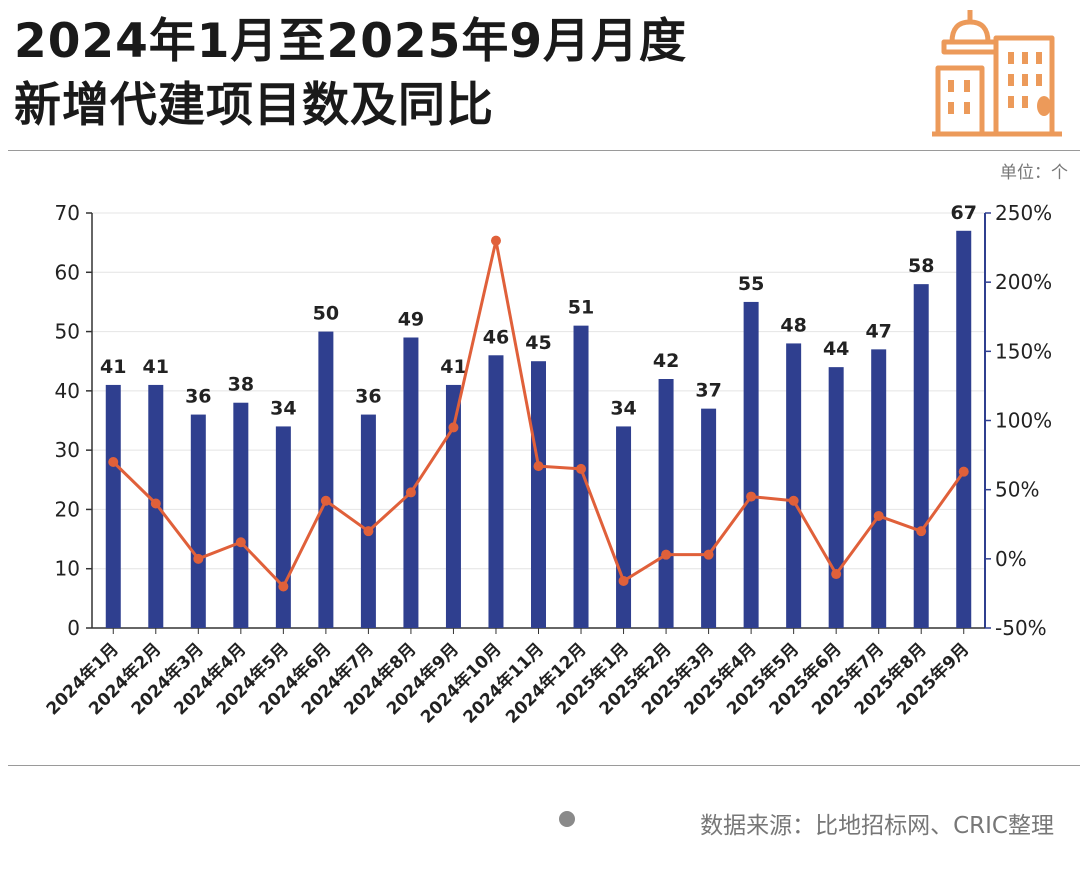  What do you see at coordinates (1011, 559) in the screenshot?
I see `right-axis-tick-label: 0%` at bounding box center [1011, 559].